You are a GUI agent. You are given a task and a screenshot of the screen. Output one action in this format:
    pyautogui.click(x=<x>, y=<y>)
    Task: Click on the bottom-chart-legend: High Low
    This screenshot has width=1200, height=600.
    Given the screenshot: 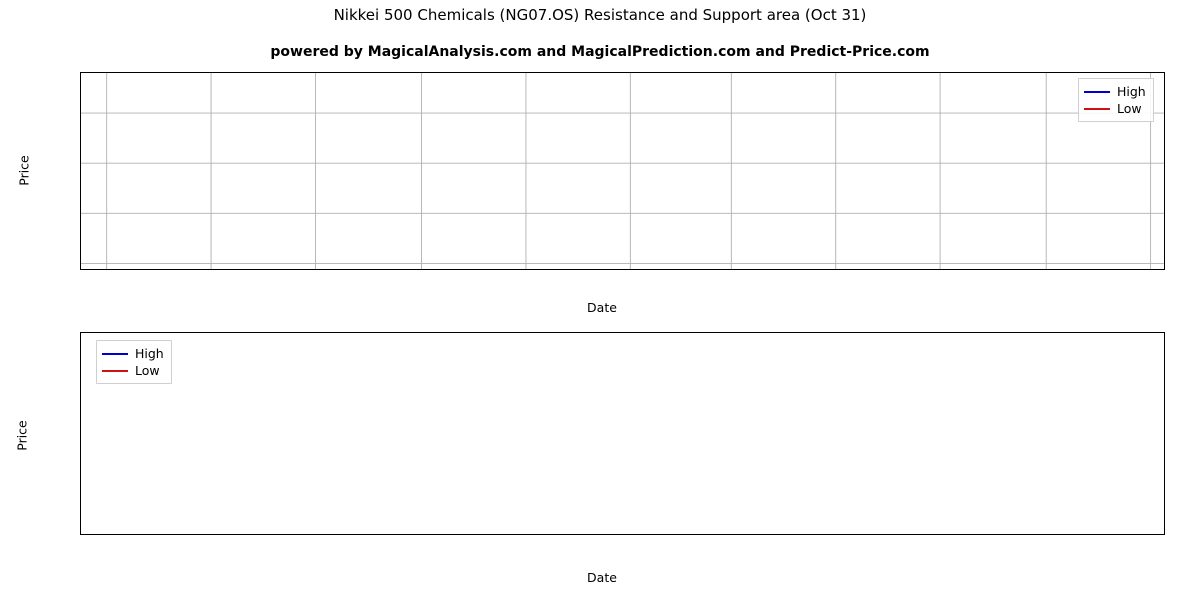 What is the action you would take?
    pyautogui.click(x=134, y=362)
    